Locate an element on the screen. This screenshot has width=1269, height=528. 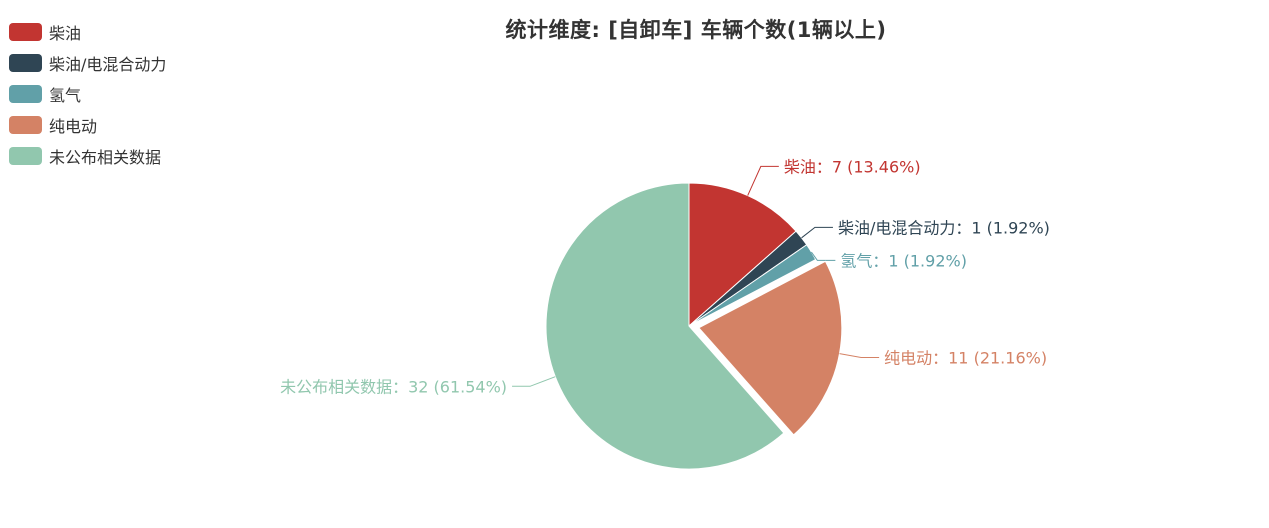
slice-label: 柴油/电混合动力：1 (1.92%) is located at coordinates (944, 227).